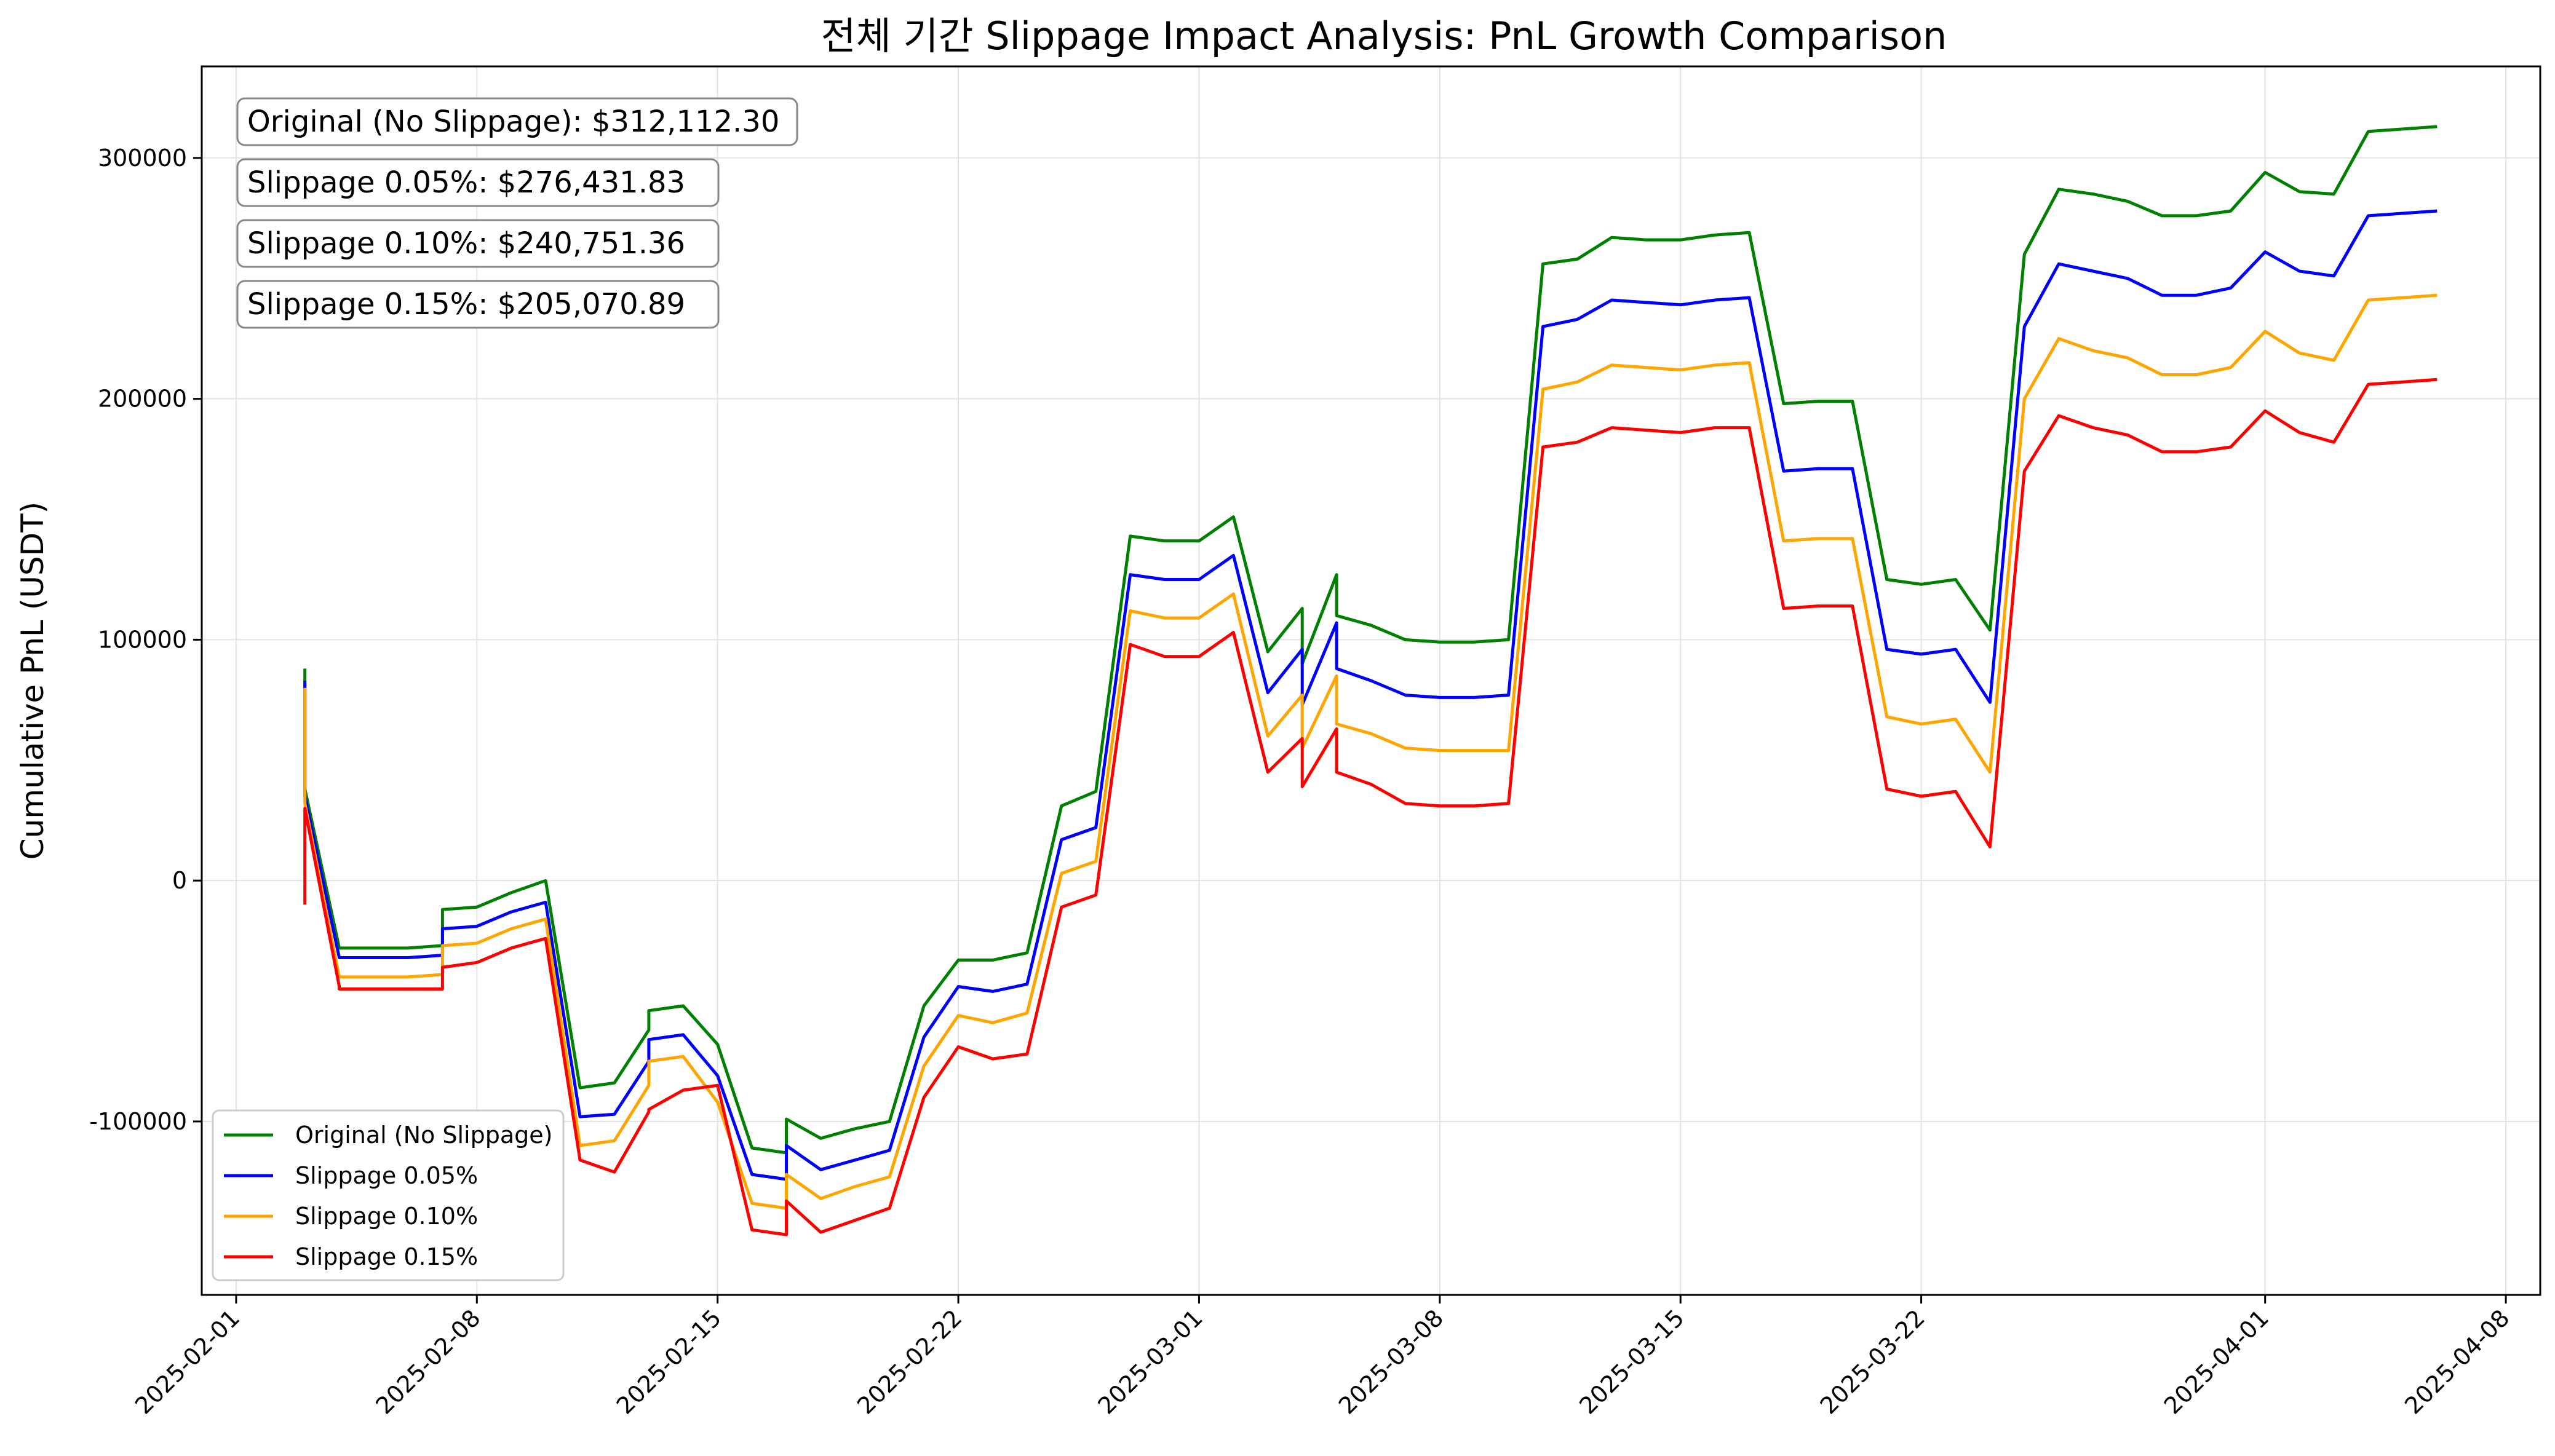 The height and width of the screenshot is (1456, 2555). What do you see at coordinates (180, 880) in the screenshot?
I see `y-tick-label: 0` at bounding box center [180, 880].